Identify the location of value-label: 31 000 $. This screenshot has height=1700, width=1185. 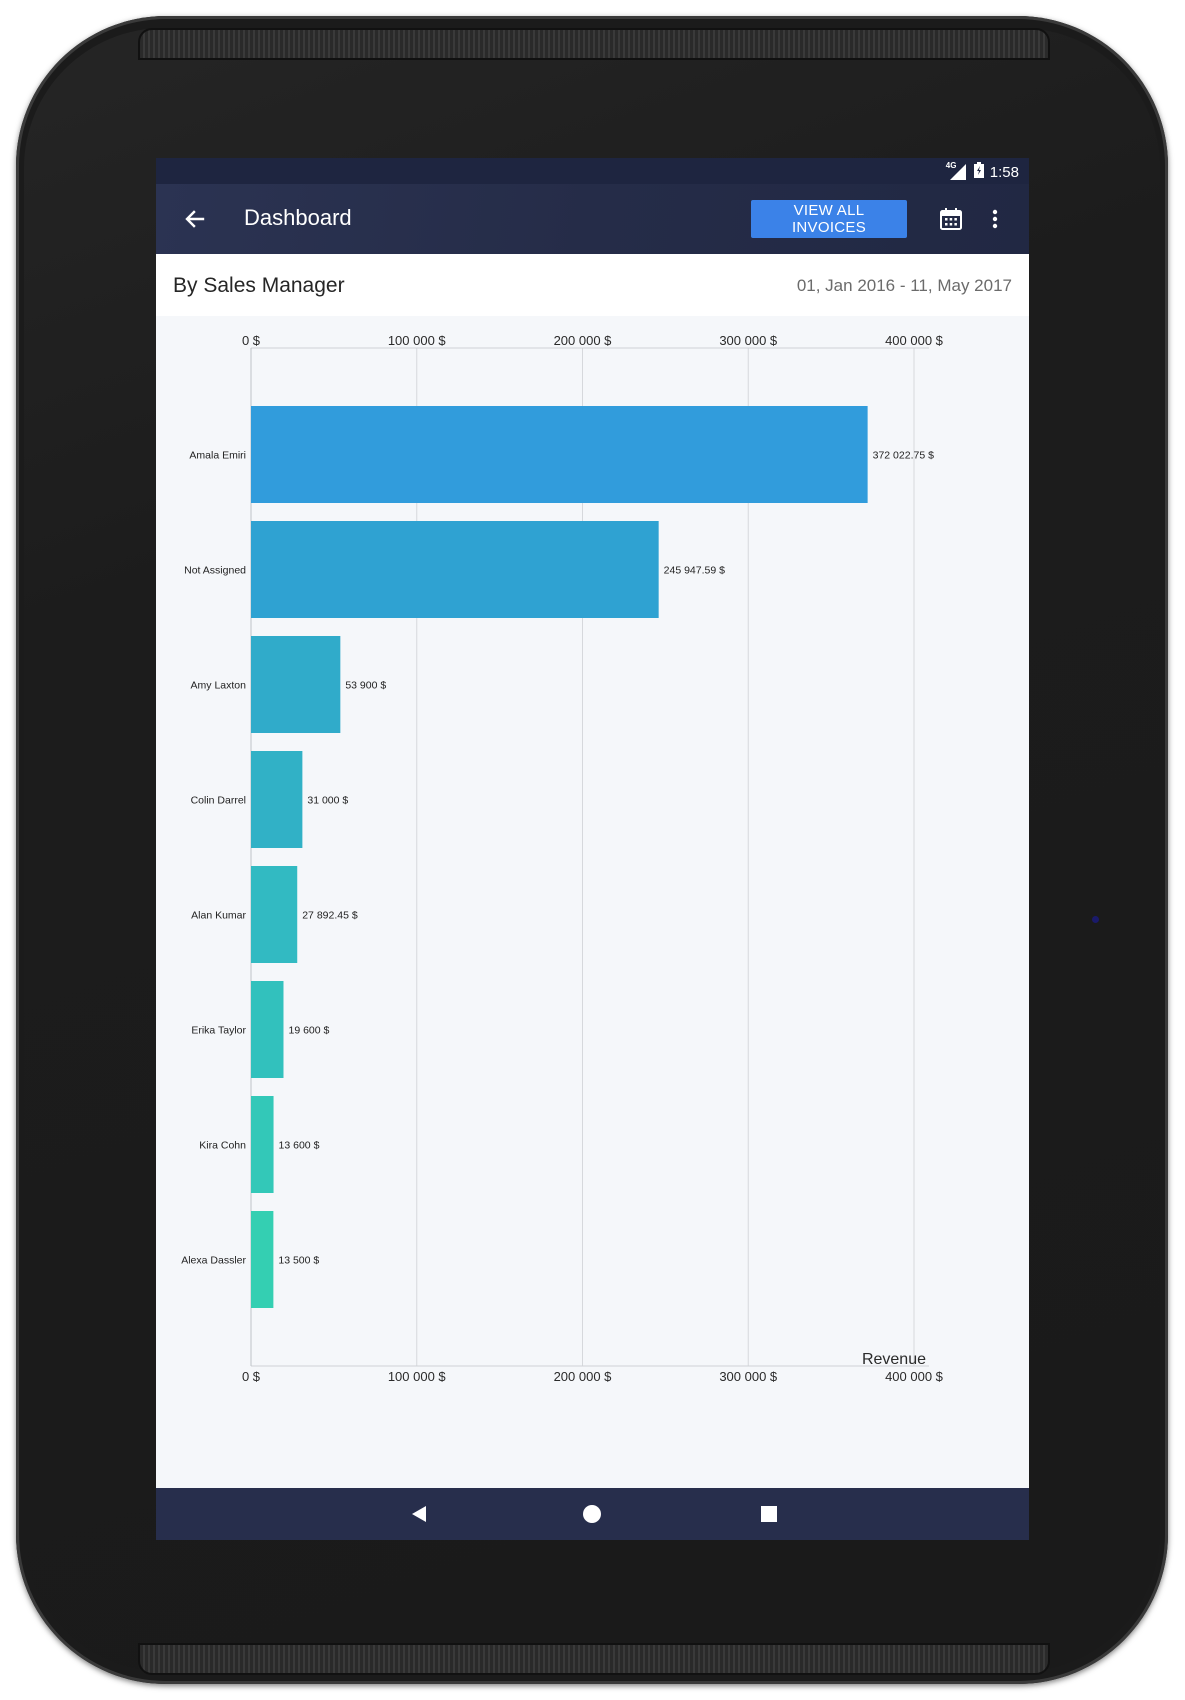
(327, 801).